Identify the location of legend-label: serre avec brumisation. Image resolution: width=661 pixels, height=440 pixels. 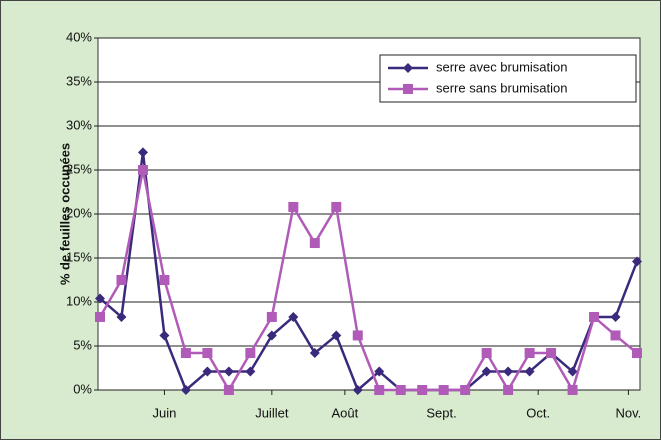
(502, 66).